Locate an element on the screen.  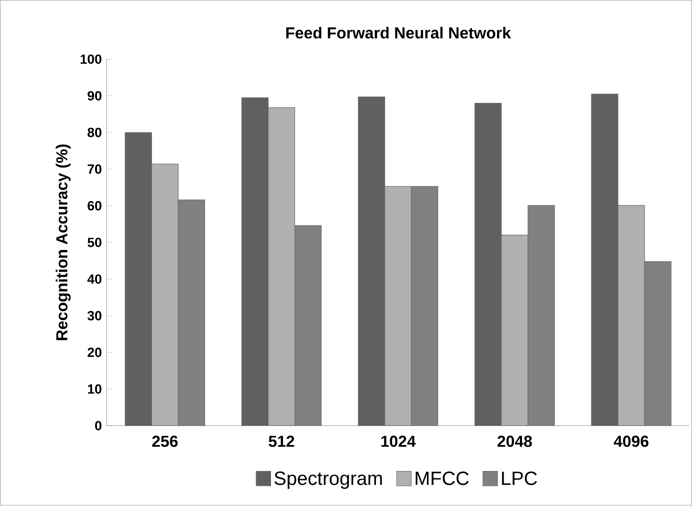
x-tick-label: 1024 is located at coordinates (398, 442).